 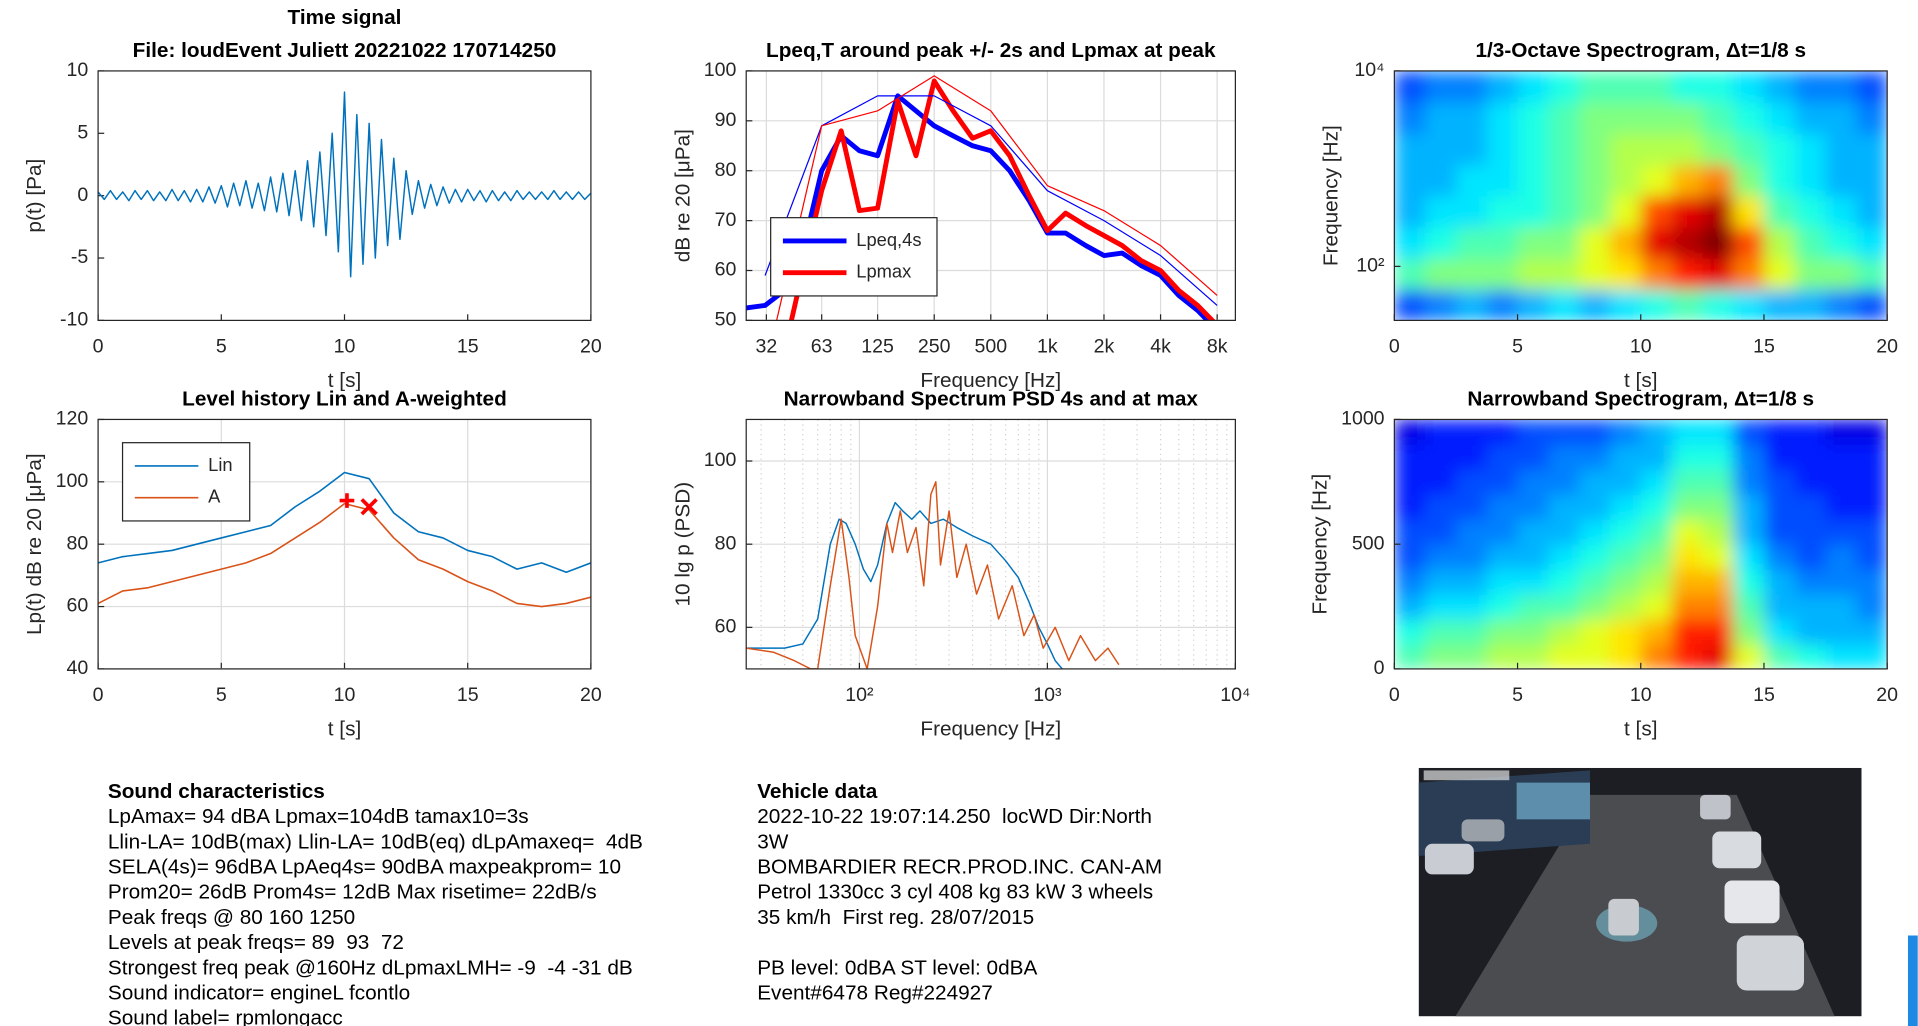 I want to click on x-tick-label: 0, so click(x=1394, y=695).